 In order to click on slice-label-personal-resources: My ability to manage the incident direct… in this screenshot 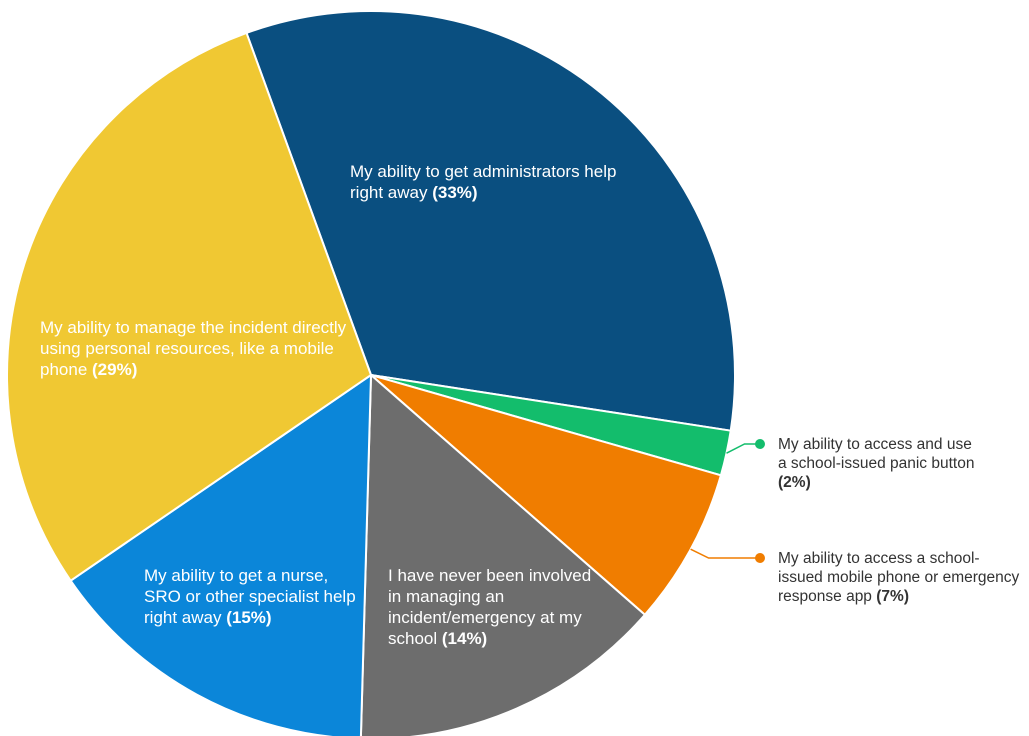, I will do `click(193, 348)`.